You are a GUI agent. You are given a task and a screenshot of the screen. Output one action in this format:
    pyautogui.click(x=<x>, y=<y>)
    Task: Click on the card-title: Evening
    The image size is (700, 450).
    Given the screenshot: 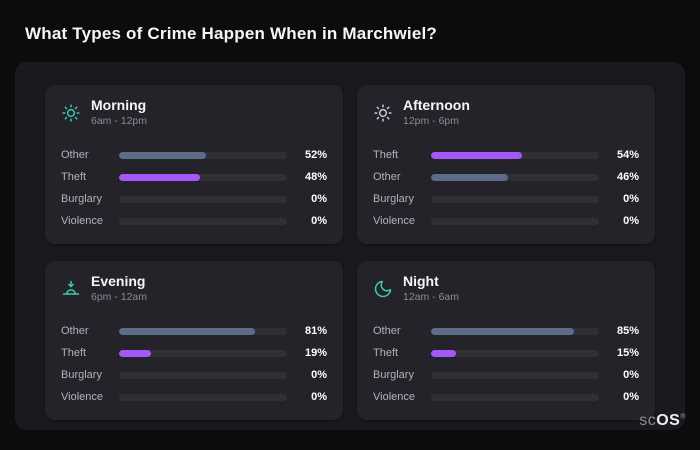 What is the action you would take?
    pyautogui.click(x=118, y=281)
    